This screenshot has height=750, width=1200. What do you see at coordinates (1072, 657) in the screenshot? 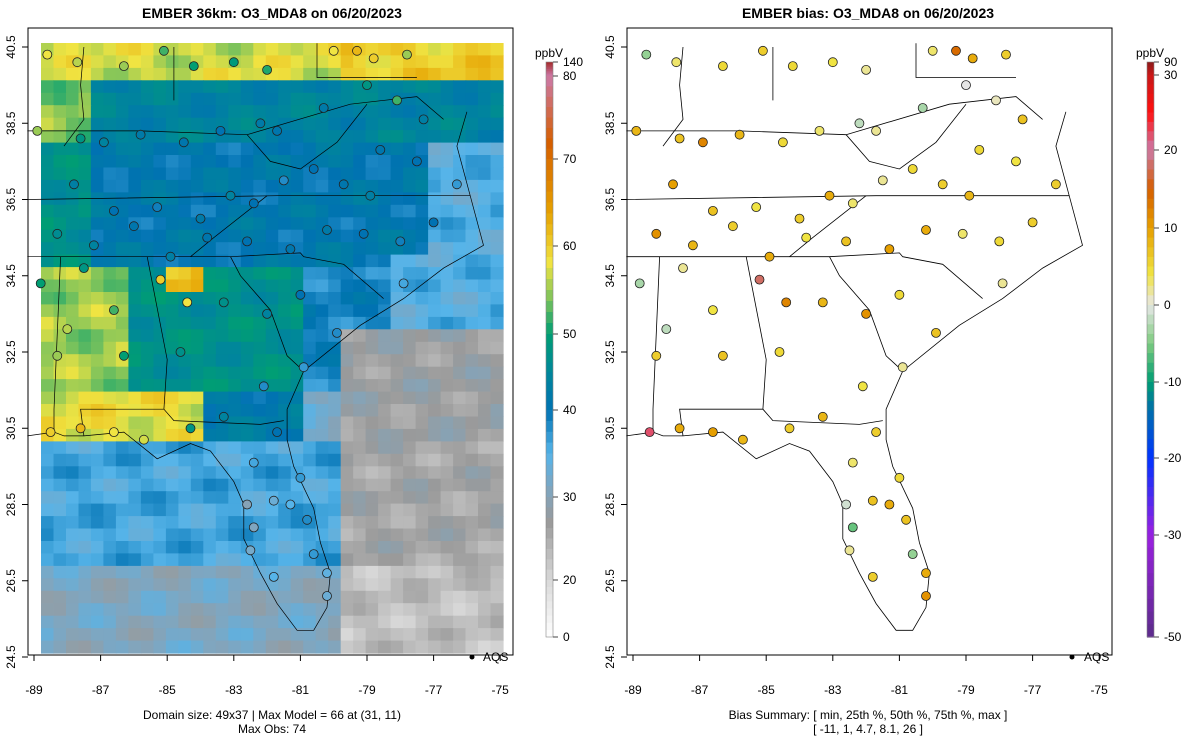
I see `right-legend-dot` at bounding box center [1072, 657].